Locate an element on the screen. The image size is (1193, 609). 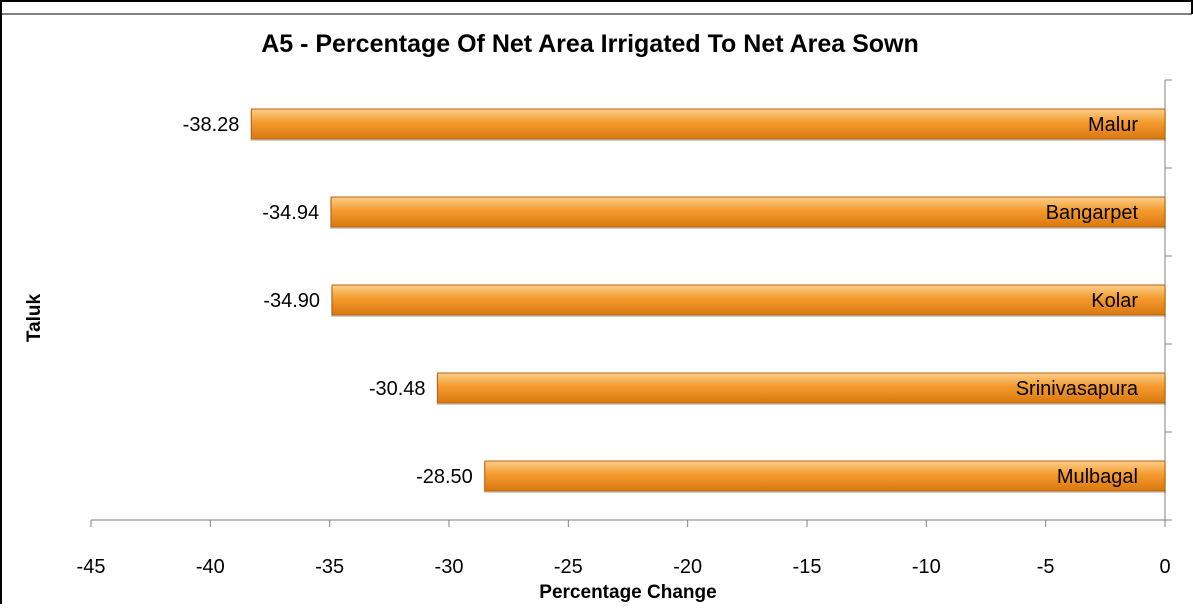
bar-bangarpet is located at coordinates (748, 212).